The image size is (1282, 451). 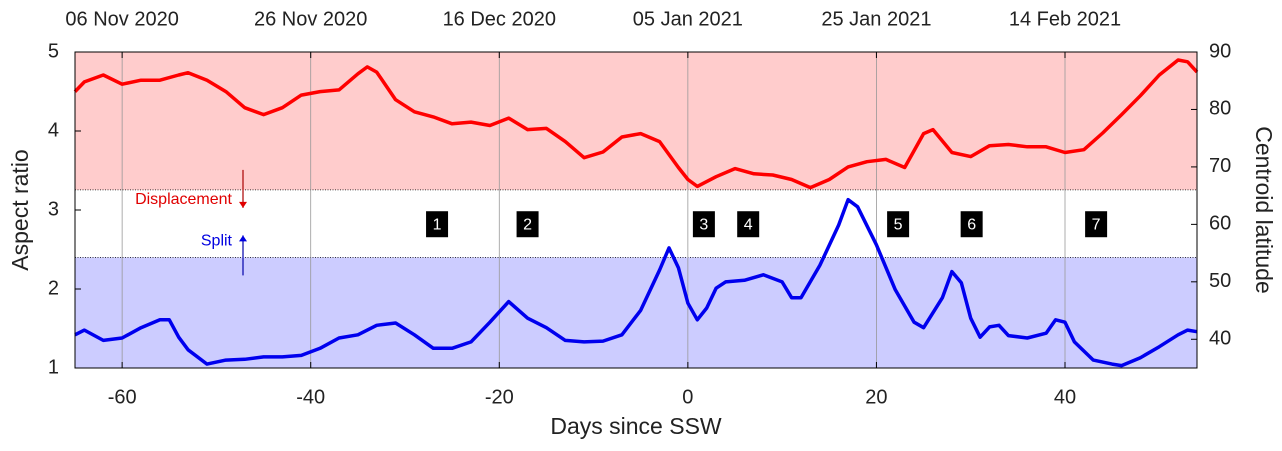 I want to click on x2-tick-label: 06 Nov 2020, so click(x=121, y=19).